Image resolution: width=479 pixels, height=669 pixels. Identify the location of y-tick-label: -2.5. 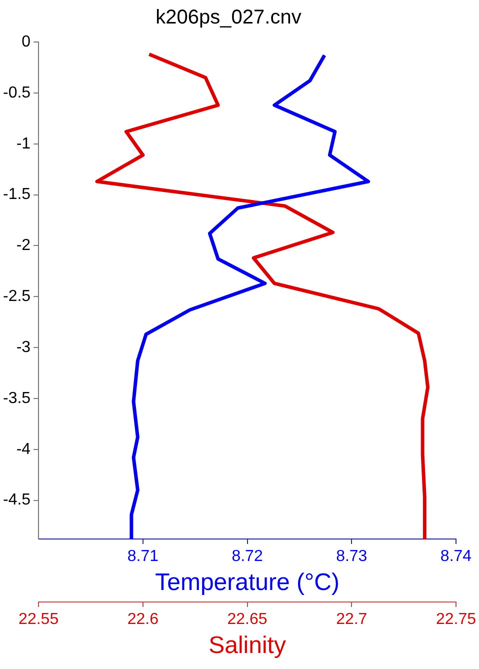
(16, 297).